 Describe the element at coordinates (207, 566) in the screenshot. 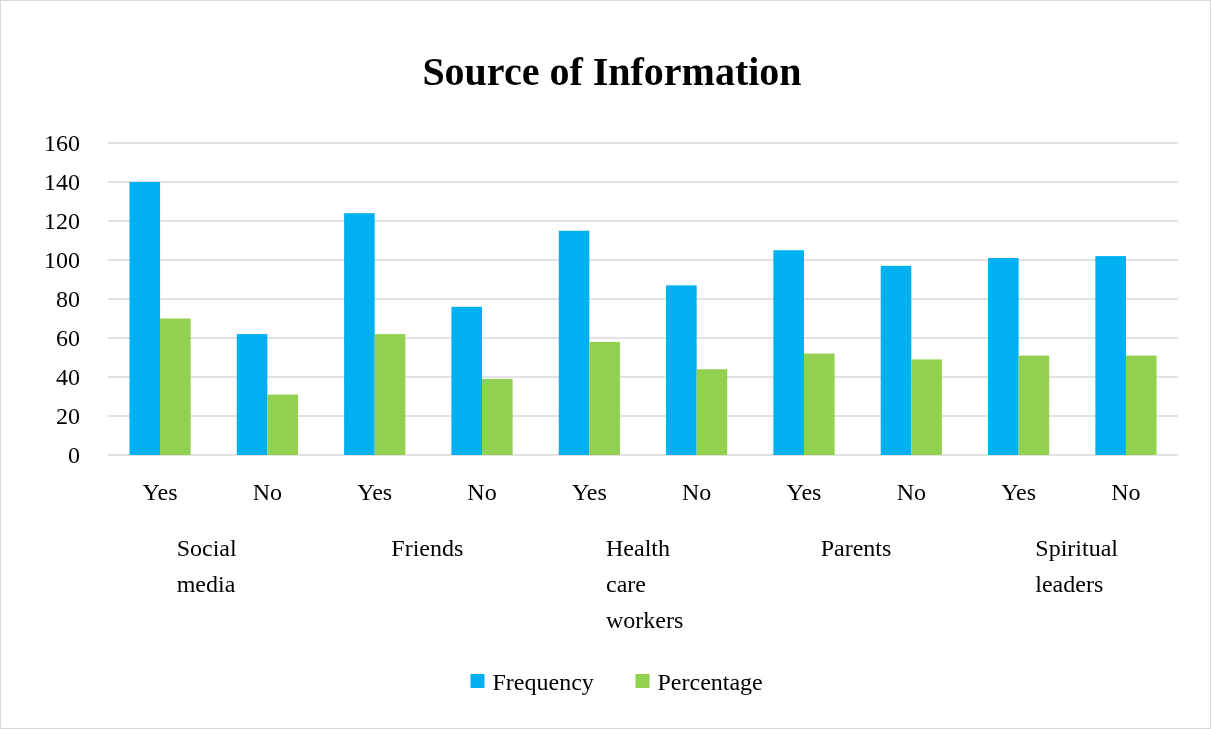

I see `text: Social media` at that location.